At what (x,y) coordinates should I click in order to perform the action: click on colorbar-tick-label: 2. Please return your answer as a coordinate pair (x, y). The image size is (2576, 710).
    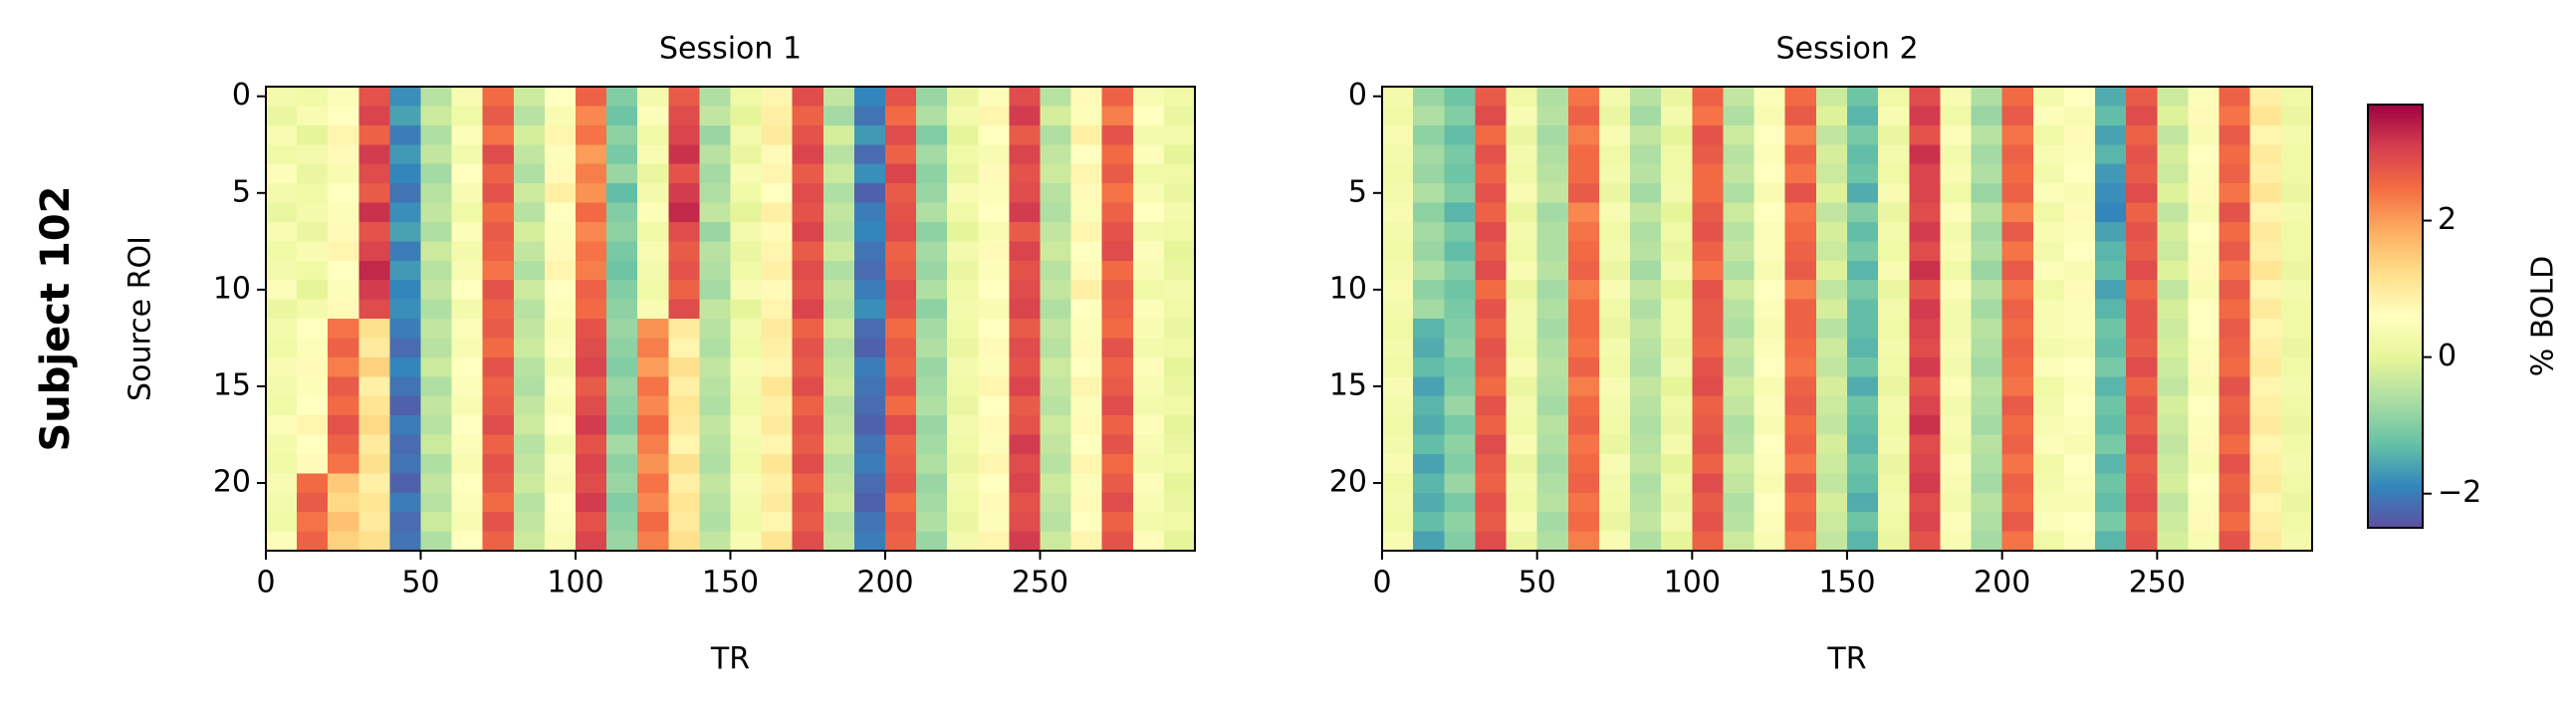
    Looking at the image, I should click on (2447, 219).